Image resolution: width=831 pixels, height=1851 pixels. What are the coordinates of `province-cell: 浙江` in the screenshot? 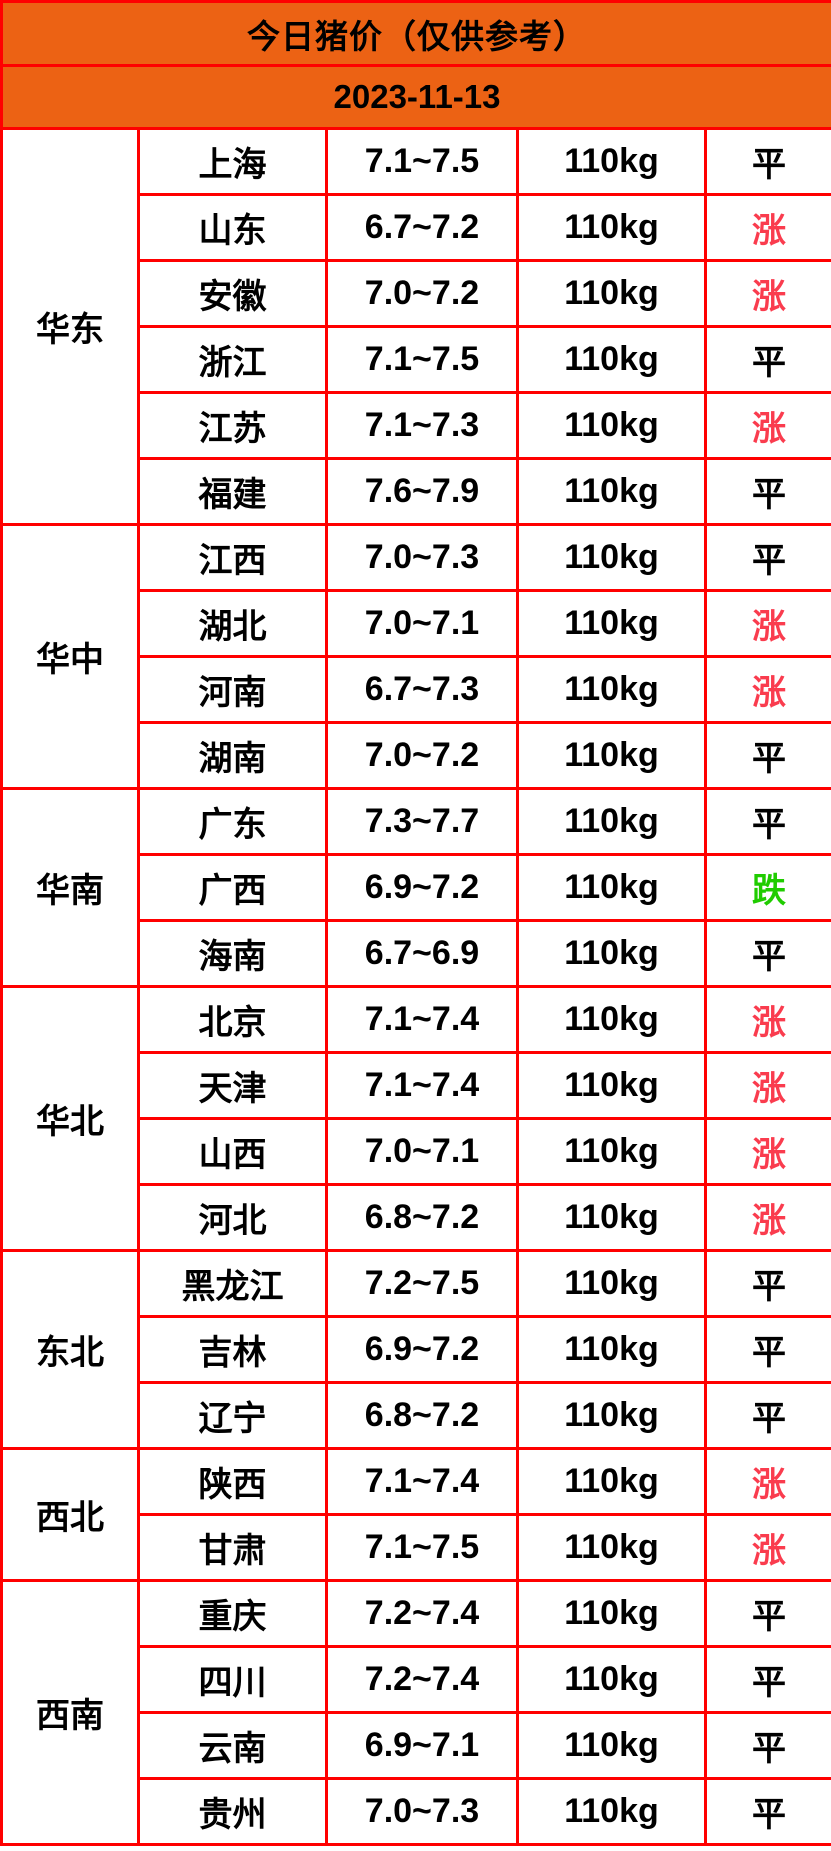 It's located at (232, 359).